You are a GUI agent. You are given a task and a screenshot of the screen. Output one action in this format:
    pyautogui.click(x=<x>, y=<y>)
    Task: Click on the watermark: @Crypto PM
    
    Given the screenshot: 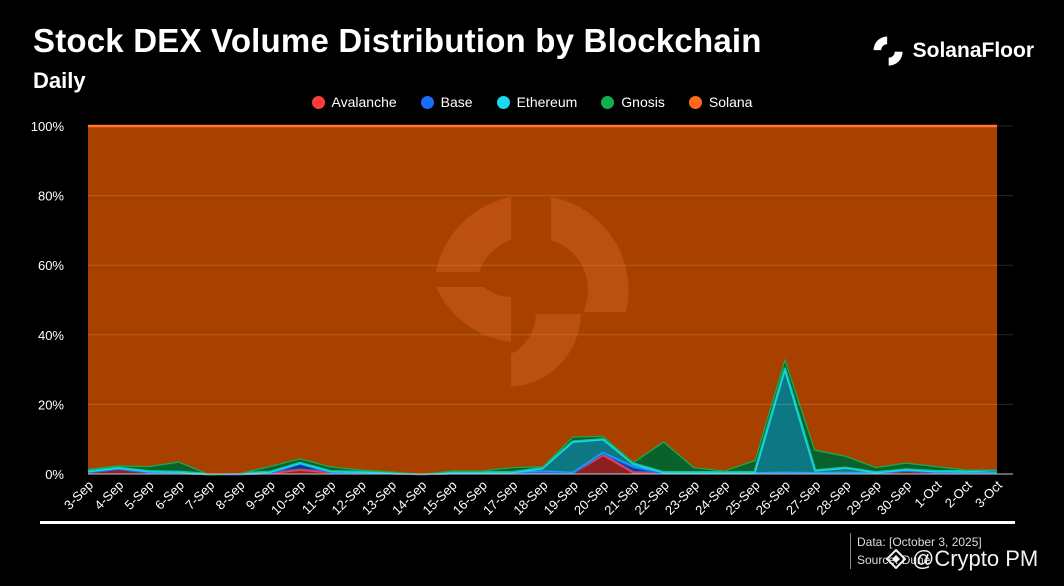 What is the action you would take?
    pyautogui.click(x=962, y=559)
    